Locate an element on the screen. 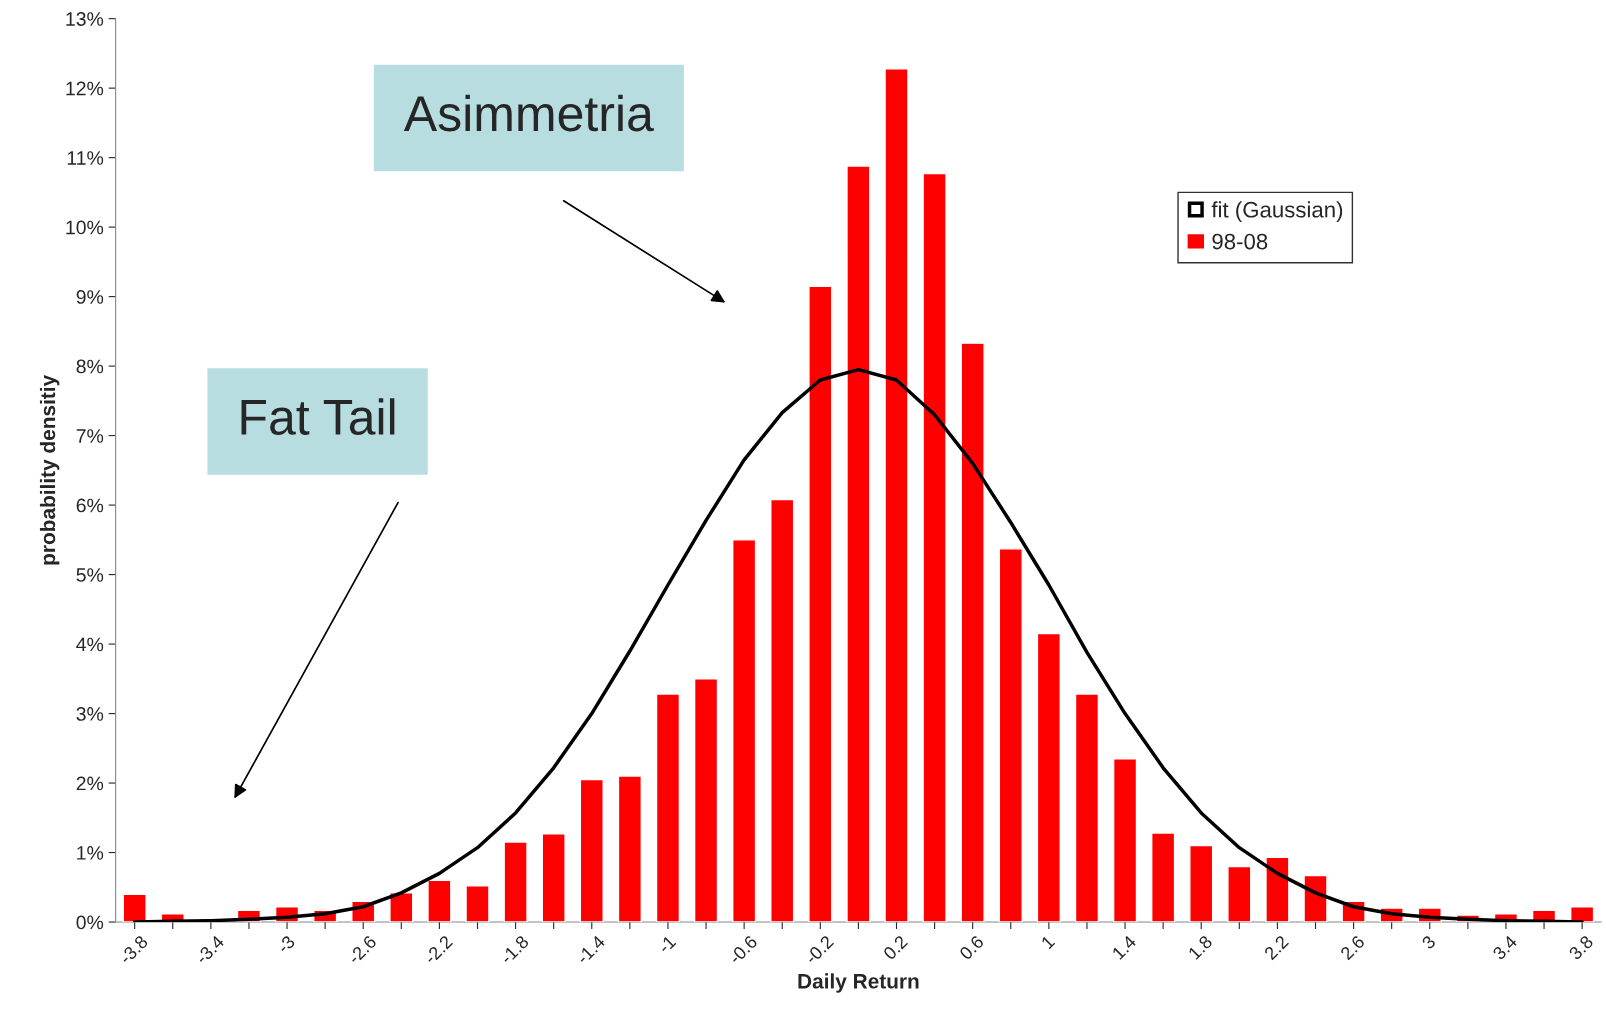  x-tick-label: 0.2 is located at coordinates (895, 947).